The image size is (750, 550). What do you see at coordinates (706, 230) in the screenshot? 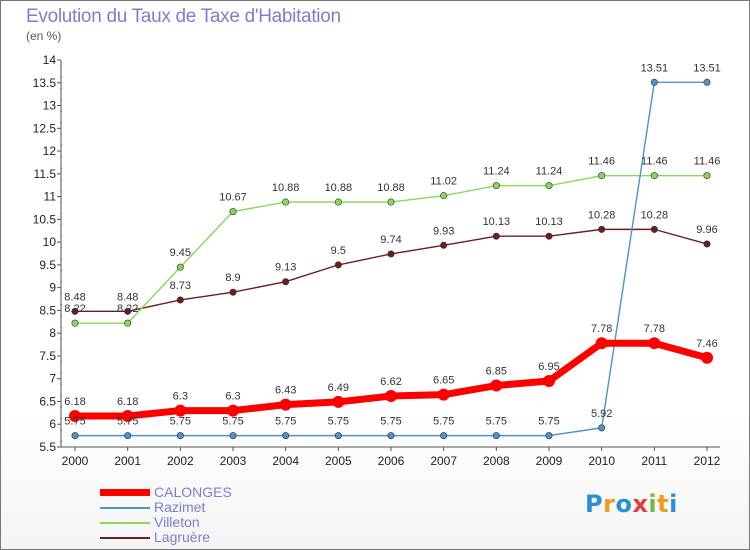
I see `data-label: 9.96` at bounding box center [706, 230].